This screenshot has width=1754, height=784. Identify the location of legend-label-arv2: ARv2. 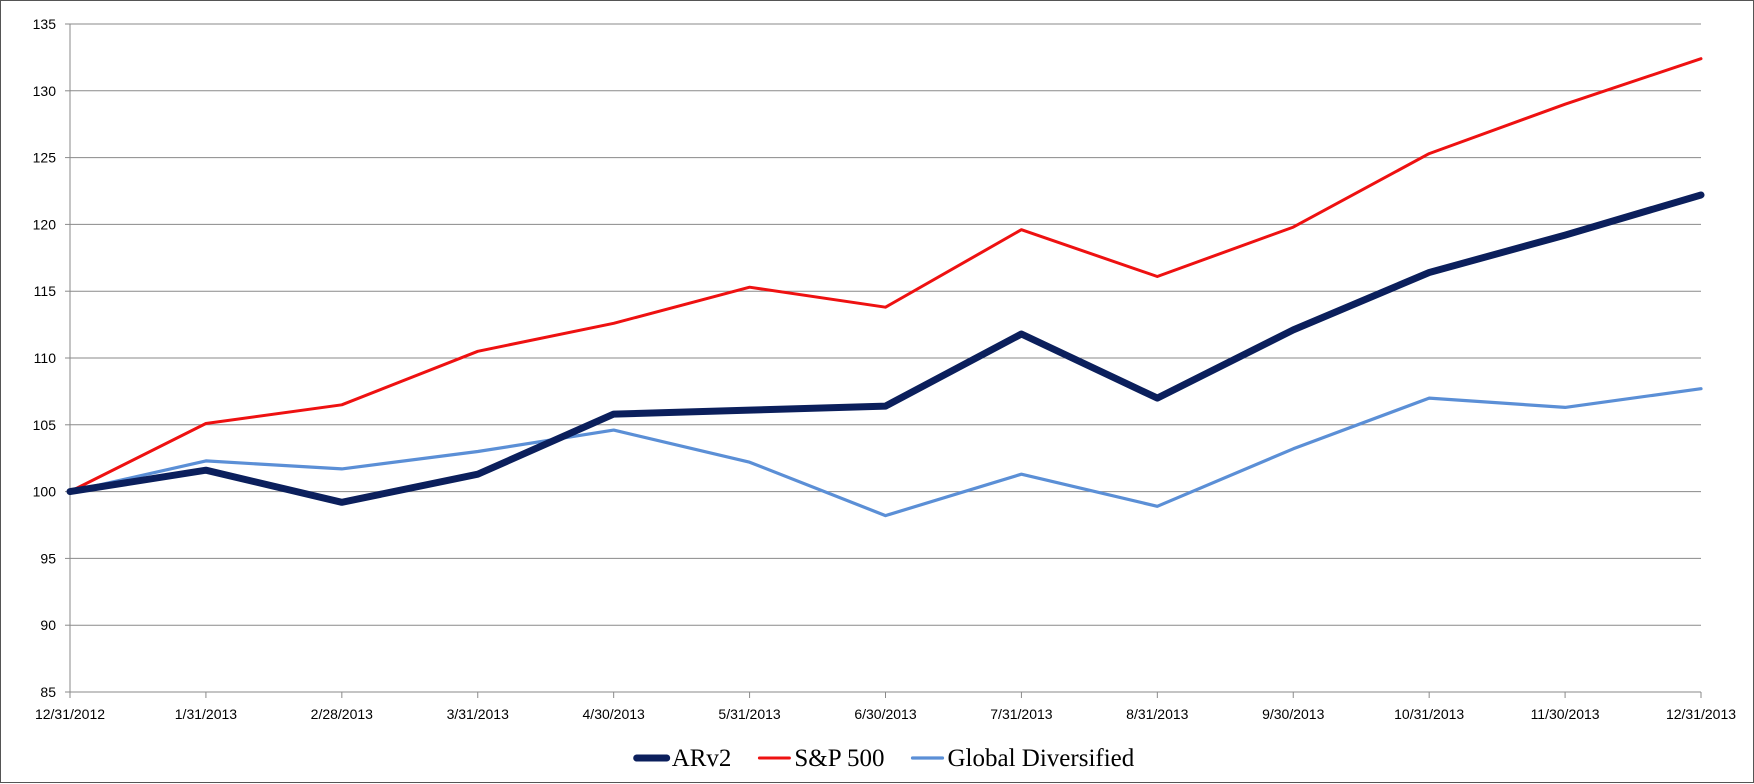
(702, 758).